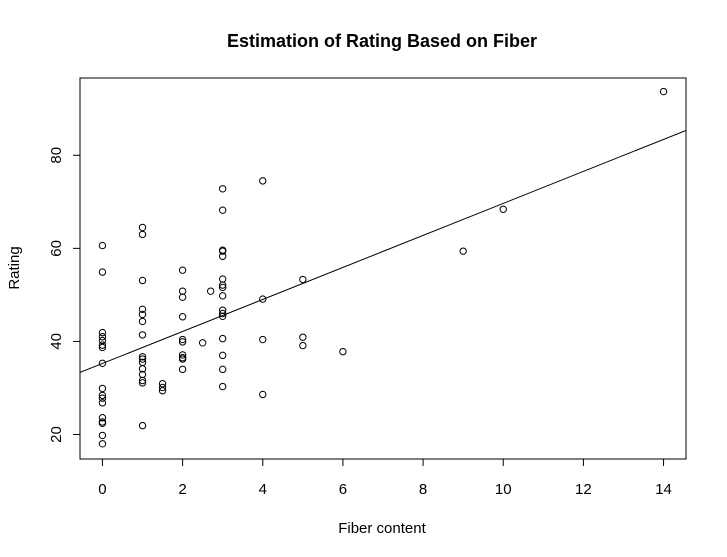 Image resolution: width=727 pixels, height=557 pixels. I want to click on y-axis-label: Rating, so click(14, 267).